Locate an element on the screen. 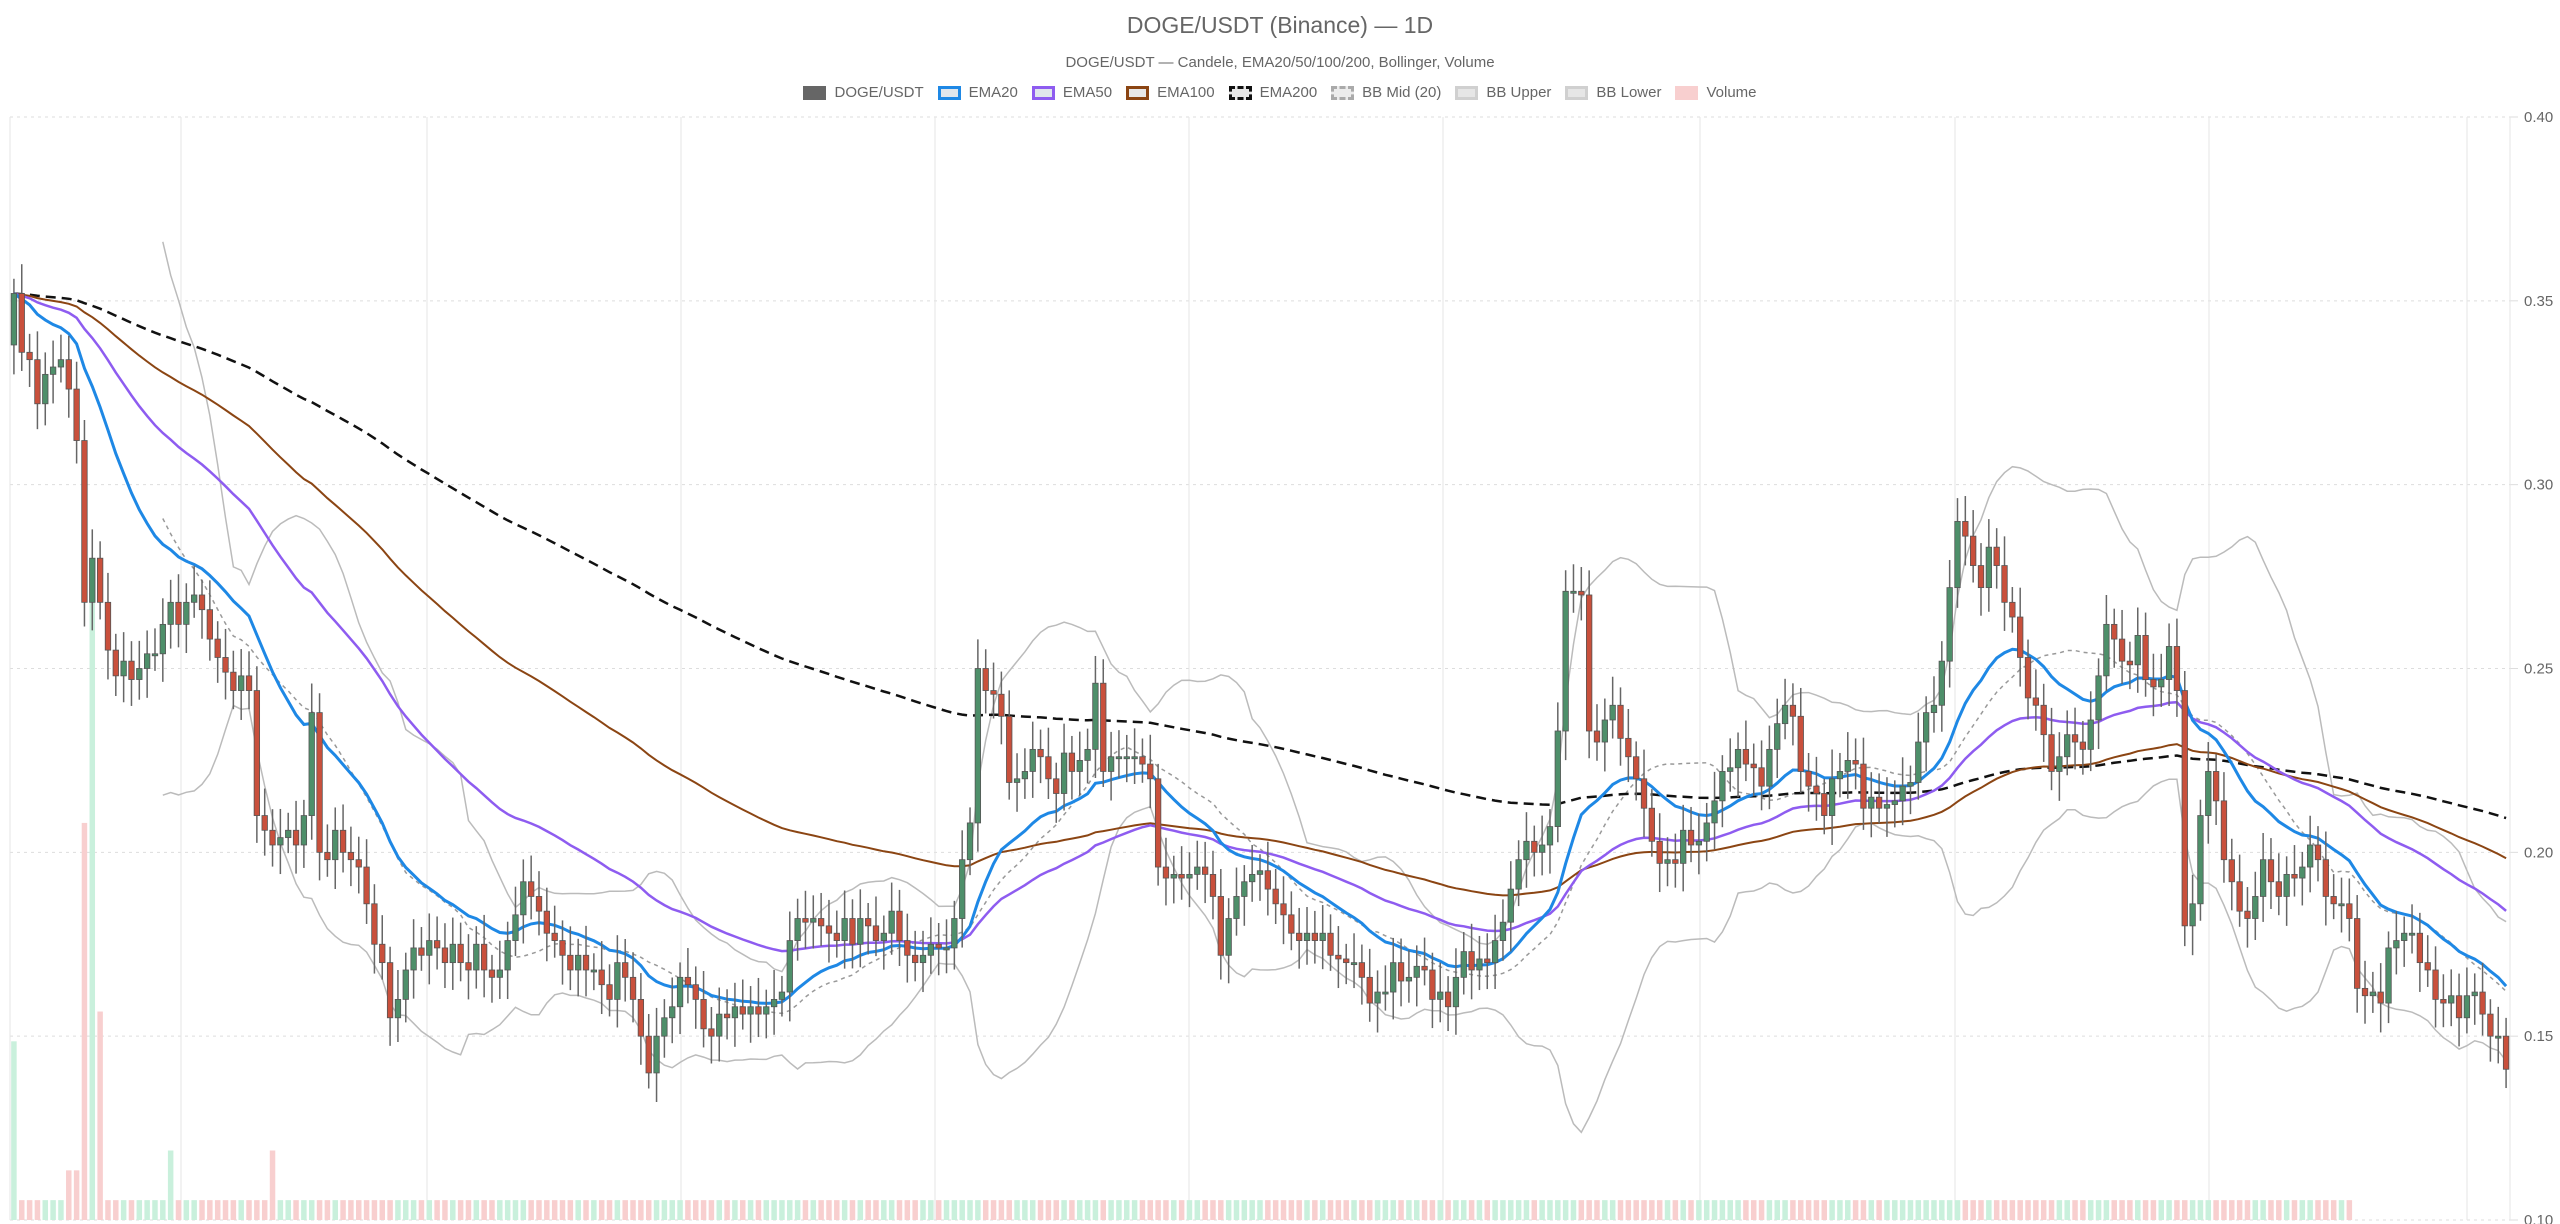  legend-label: EMA100 is located at coordinates (1186, 92).